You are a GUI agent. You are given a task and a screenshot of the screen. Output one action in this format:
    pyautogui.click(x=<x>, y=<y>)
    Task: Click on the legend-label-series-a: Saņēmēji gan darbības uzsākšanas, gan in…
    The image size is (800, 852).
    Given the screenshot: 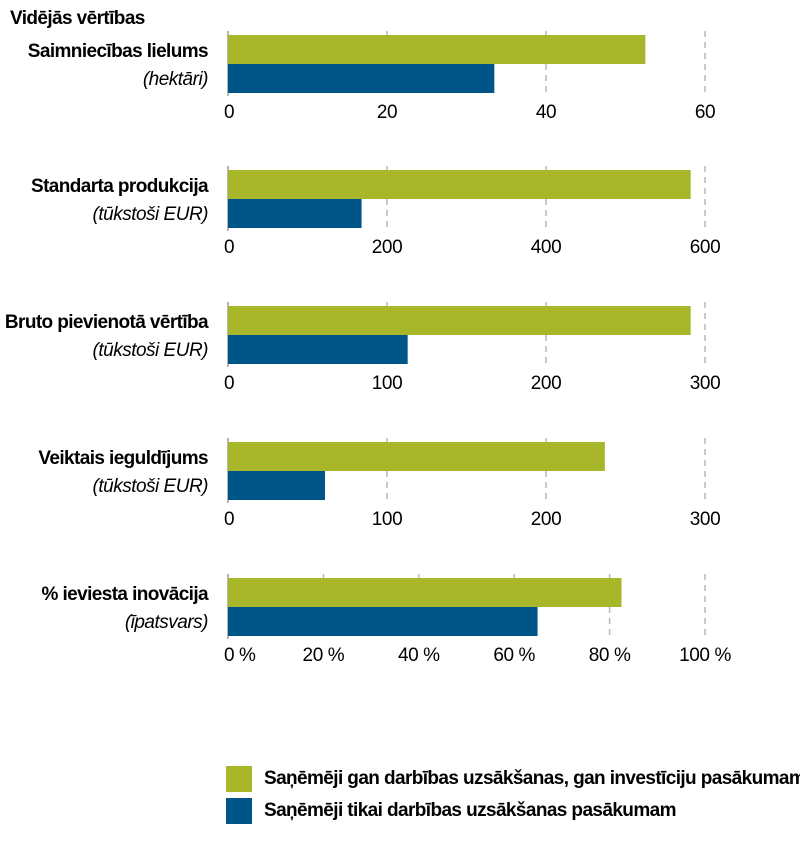 What is the action you would take?
    pyautogui.click(x=532, y=778)
    